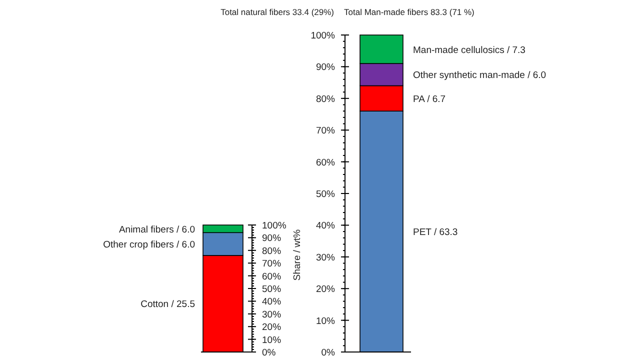 The height and width of the screenshot is (360, 640). Describe the element at coordinates (149, 245) in the screenshot. I see `series-label: Other crop fibers / 6.0` at that location.